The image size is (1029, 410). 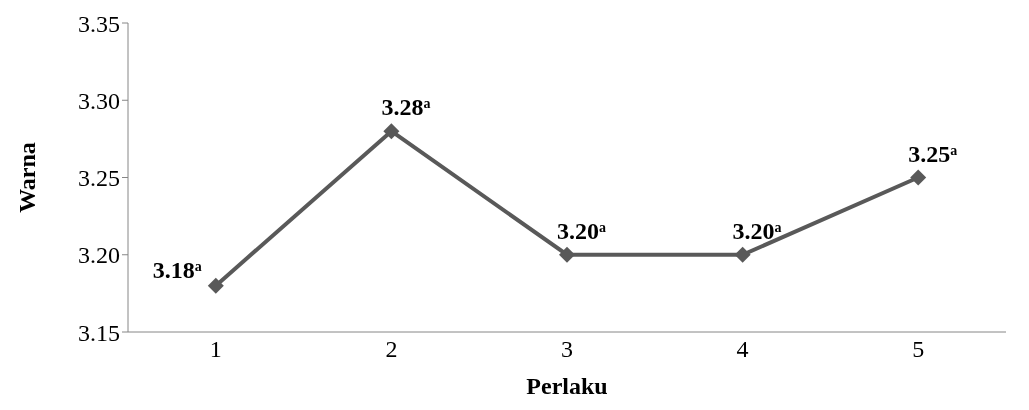 What do you see at coordinates (406, 107) in the screenshot?
I see `data-label: 3.28$^{a}$` at bounding box center [406, 107].